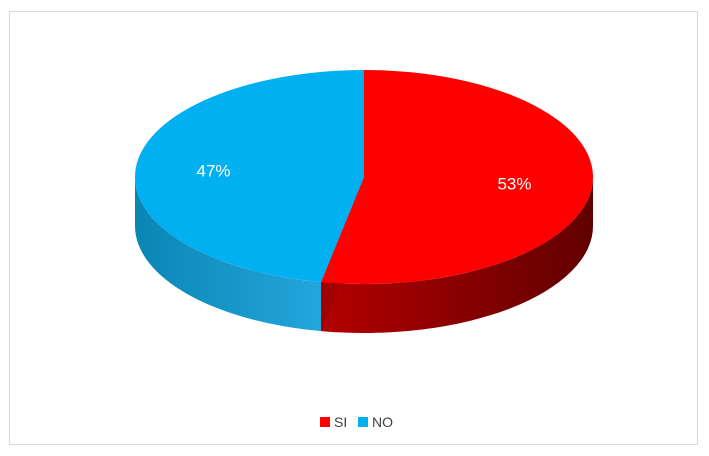 The image size is (709, 456). I want to click on data-label-no: 47%, so click(214, 170).